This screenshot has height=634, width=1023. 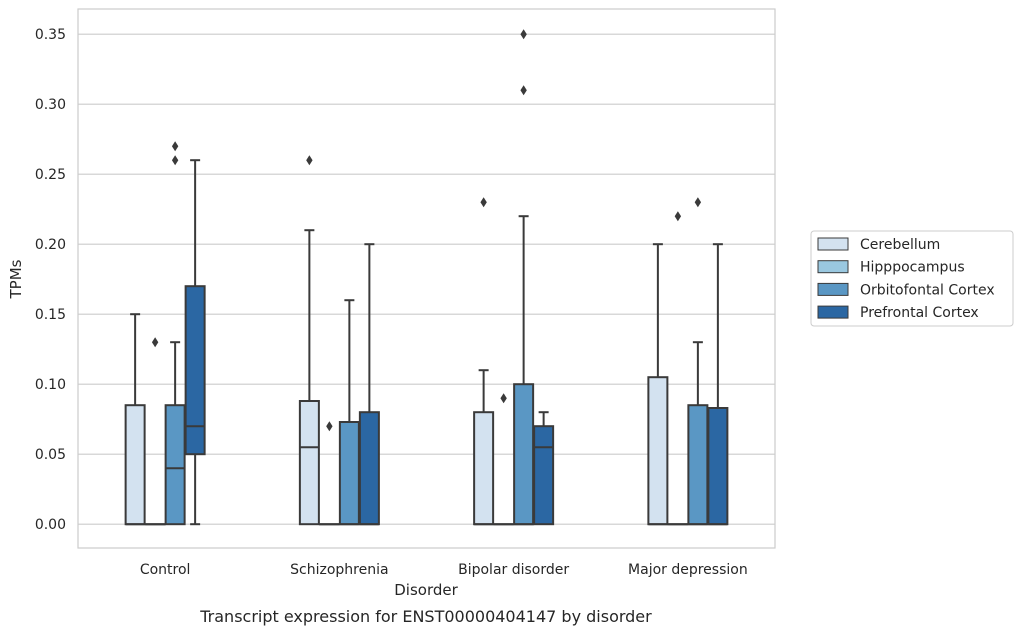 What do you see at coordinates (426, 590) in the screenshot?
I see `x-axis-label: Disorder` at bounding box center [426, 590].